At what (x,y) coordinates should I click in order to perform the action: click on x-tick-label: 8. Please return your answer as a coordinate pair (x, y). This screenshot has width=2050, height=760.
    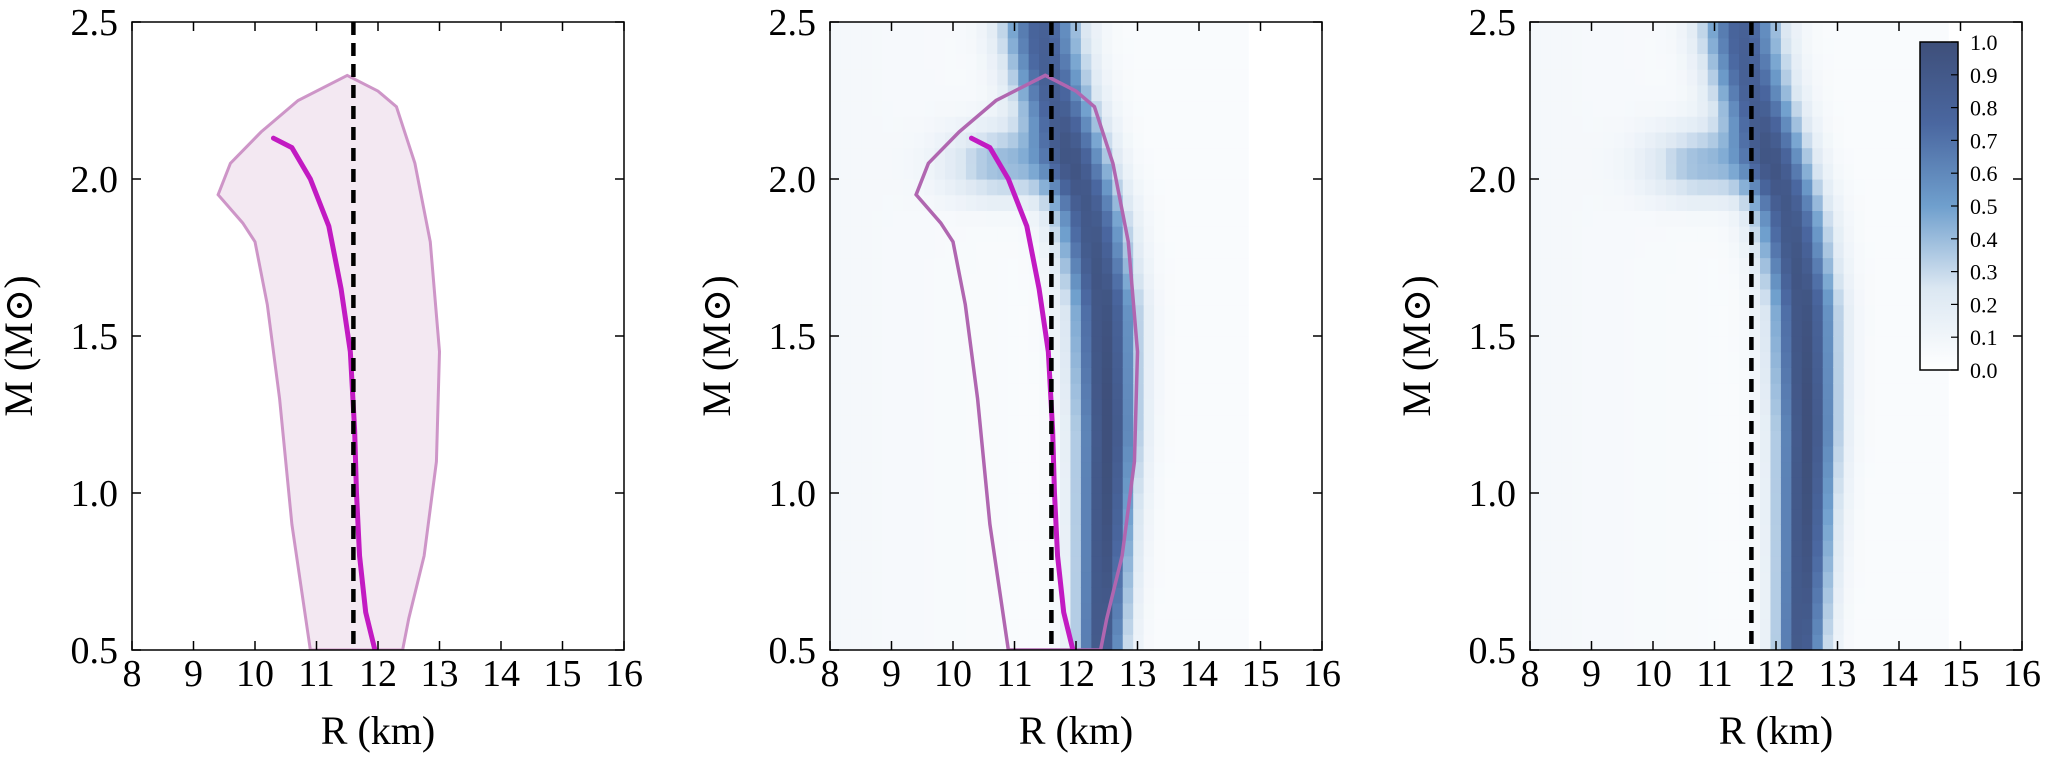
    Looking at the image, I should click on (830, 674).